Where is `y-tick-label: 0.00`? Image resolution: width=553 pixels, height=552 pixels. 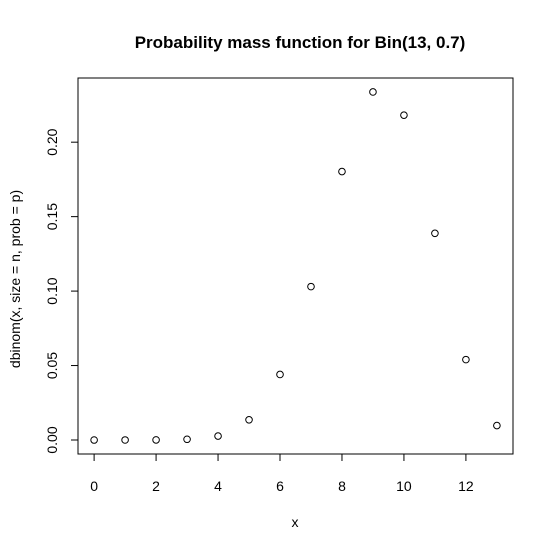
y-tick-label: 0.00 is located at coordinates (52, 439).